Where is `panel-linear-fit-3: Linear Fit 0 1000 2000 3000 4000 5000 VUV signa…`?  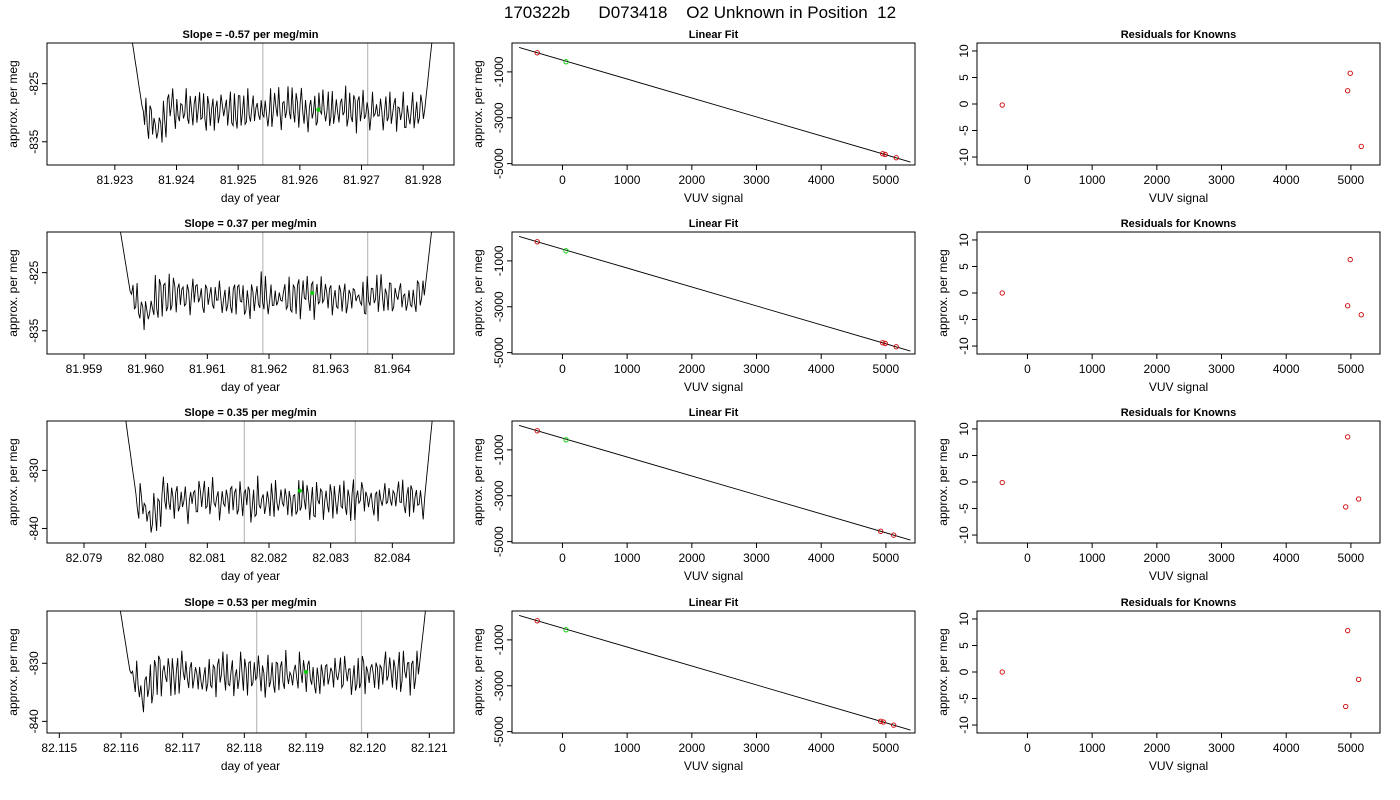 panel-linear-fit-3: Linear Fit 0 1000 2000 3000 4000 5000 VUV signa… is located at coordinates (693, 495).